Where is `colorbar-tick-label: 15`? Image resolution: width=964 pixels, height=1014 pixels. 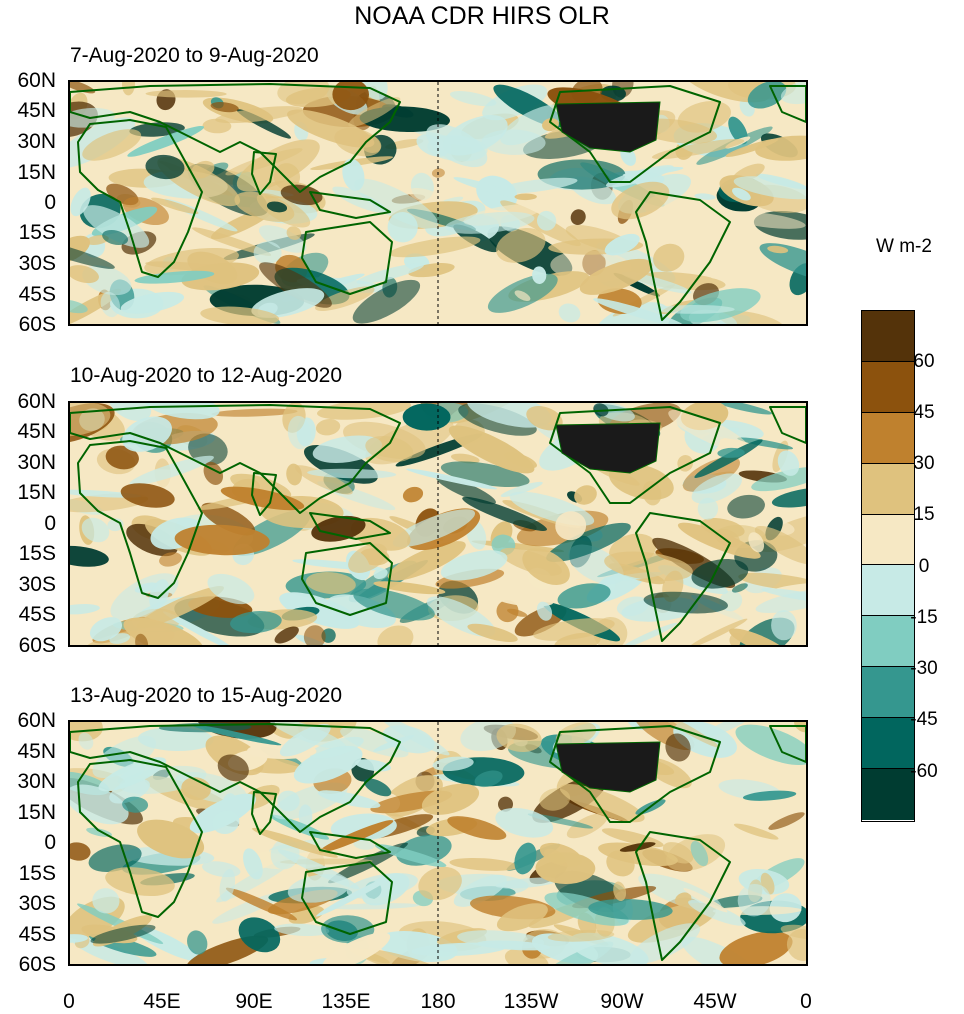
colorbar-tick-label: 15 is located at coordinates (924, 514).